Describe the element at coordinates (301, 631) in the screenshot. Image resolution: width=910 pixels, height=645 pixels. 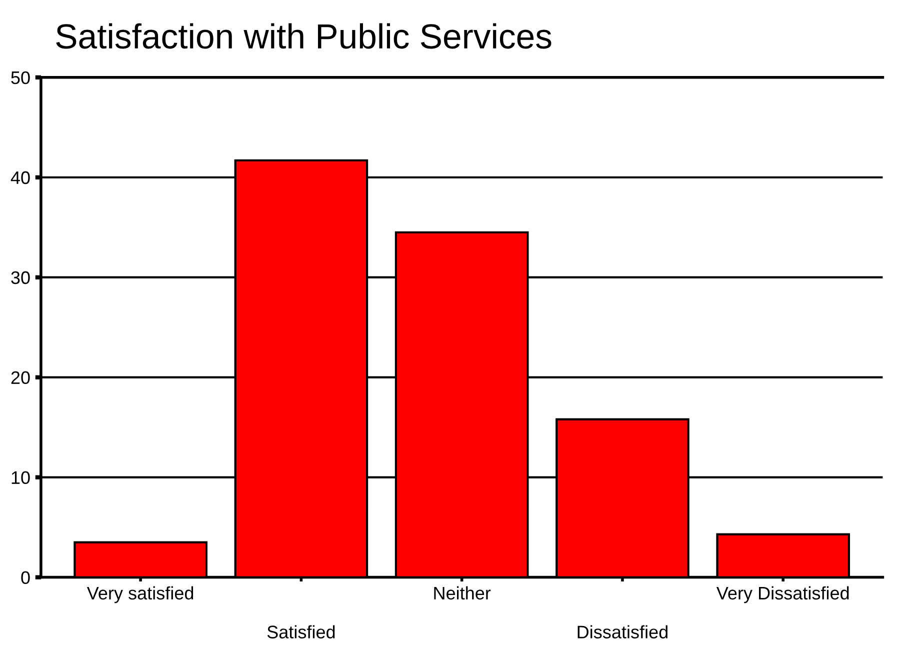
I see `x-tick-label: Satisfied` at that location.